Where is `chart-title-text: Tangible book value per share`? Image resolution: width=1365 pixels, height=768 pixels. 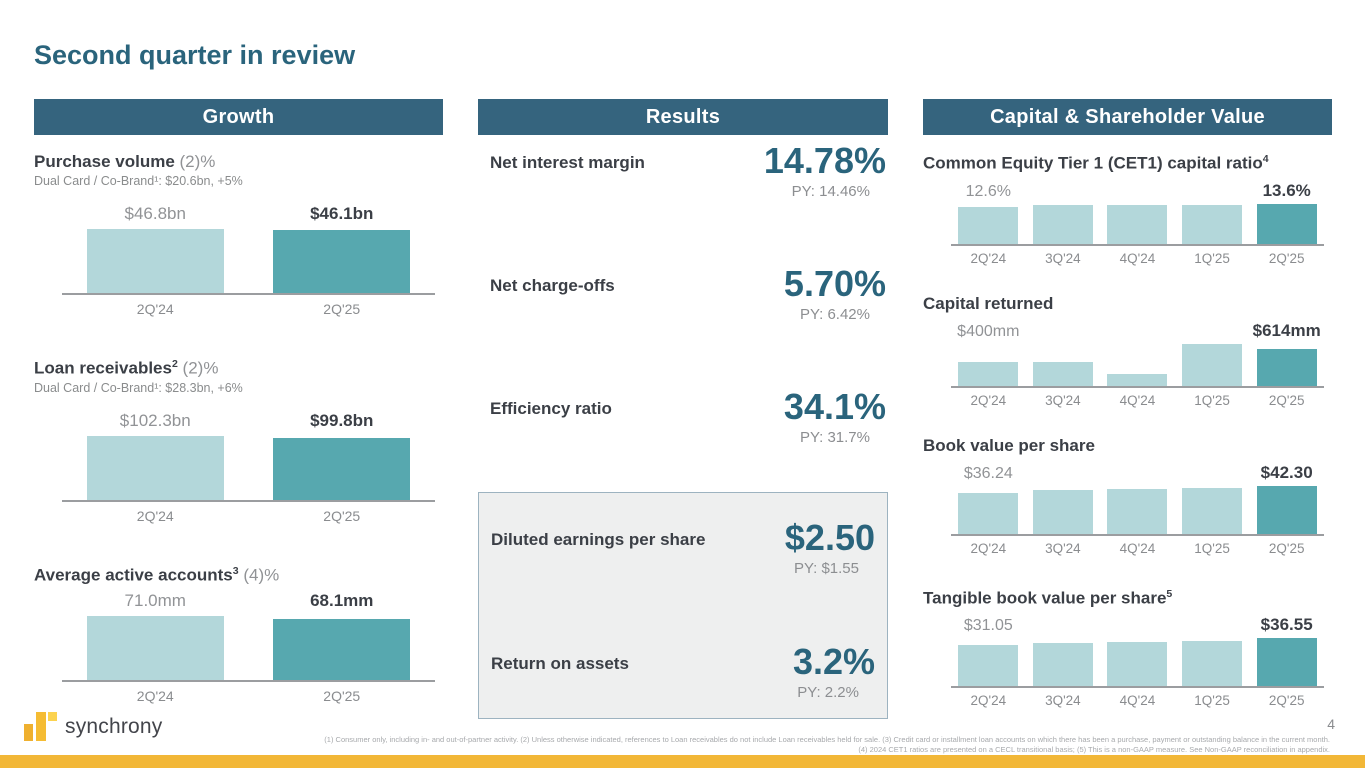
chart-title-text: Tangible book value per share is located at coordinates (1045, 598).